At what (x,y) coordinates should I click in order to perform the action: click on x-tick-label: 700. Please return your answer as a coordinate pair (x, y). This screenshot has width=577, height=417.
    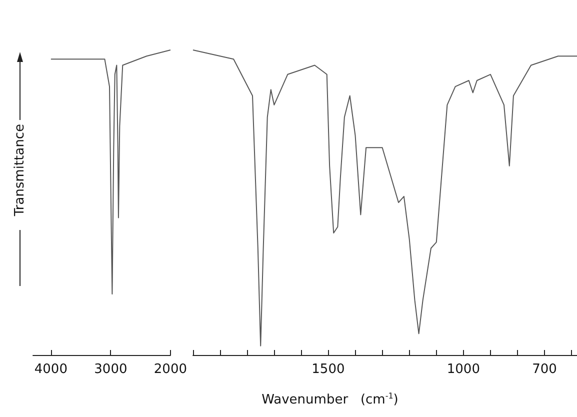
    Looking at the image, I should click on (544, 369).